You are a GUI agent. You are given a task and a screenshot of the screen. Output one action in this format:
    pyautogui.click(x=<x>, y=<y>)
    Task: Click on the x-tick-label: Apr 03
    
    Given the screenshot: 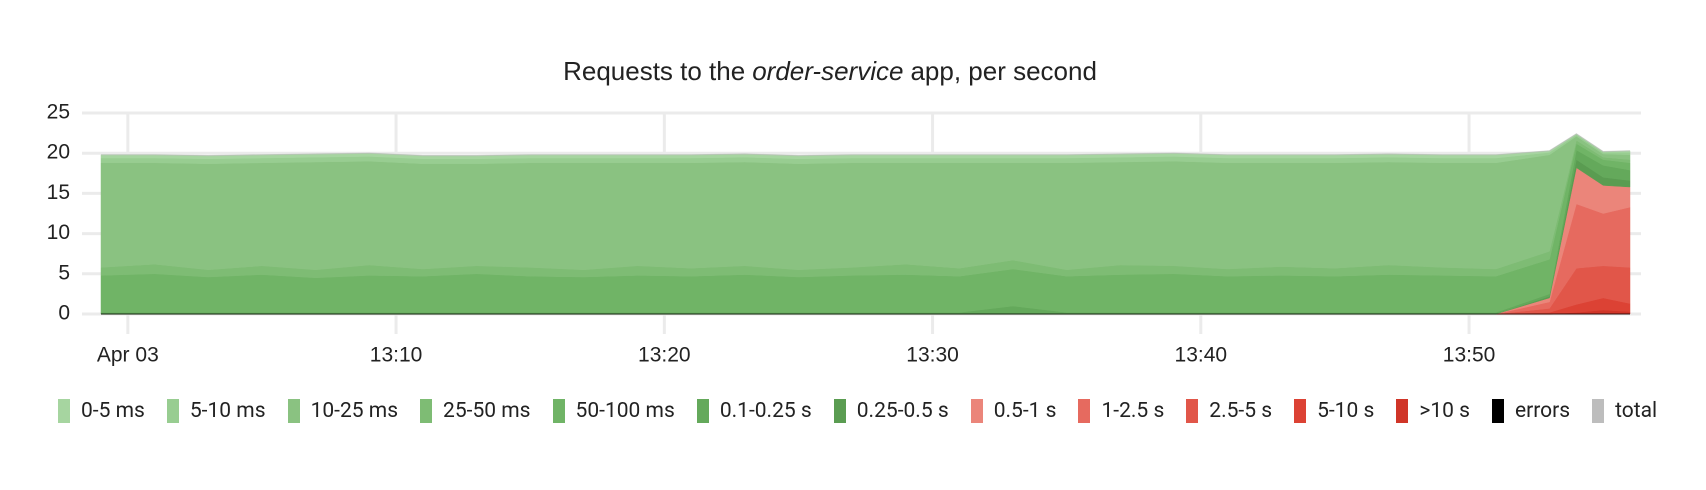 What is the action you would take?
    pyautogui.click(x=128, y=355)
    